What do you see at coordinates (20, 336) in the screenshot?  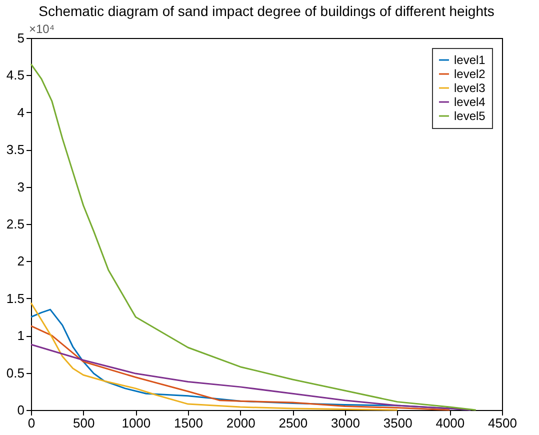 I see `y-tick-label: 1` at bounding box center [20, 336].